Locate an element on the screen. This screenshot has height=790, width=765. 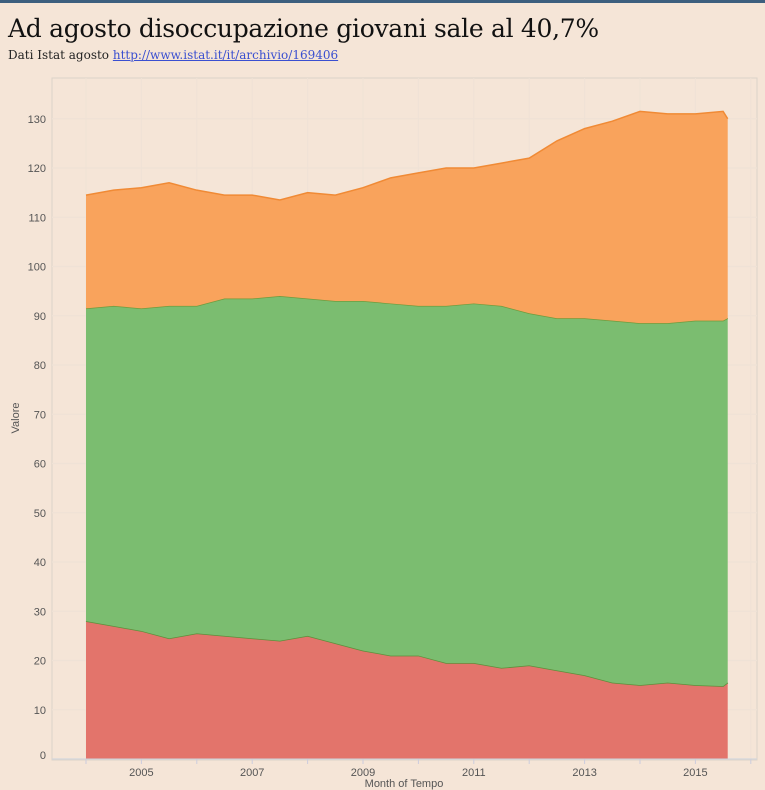
top-bar is located at coordinates (382, 1).